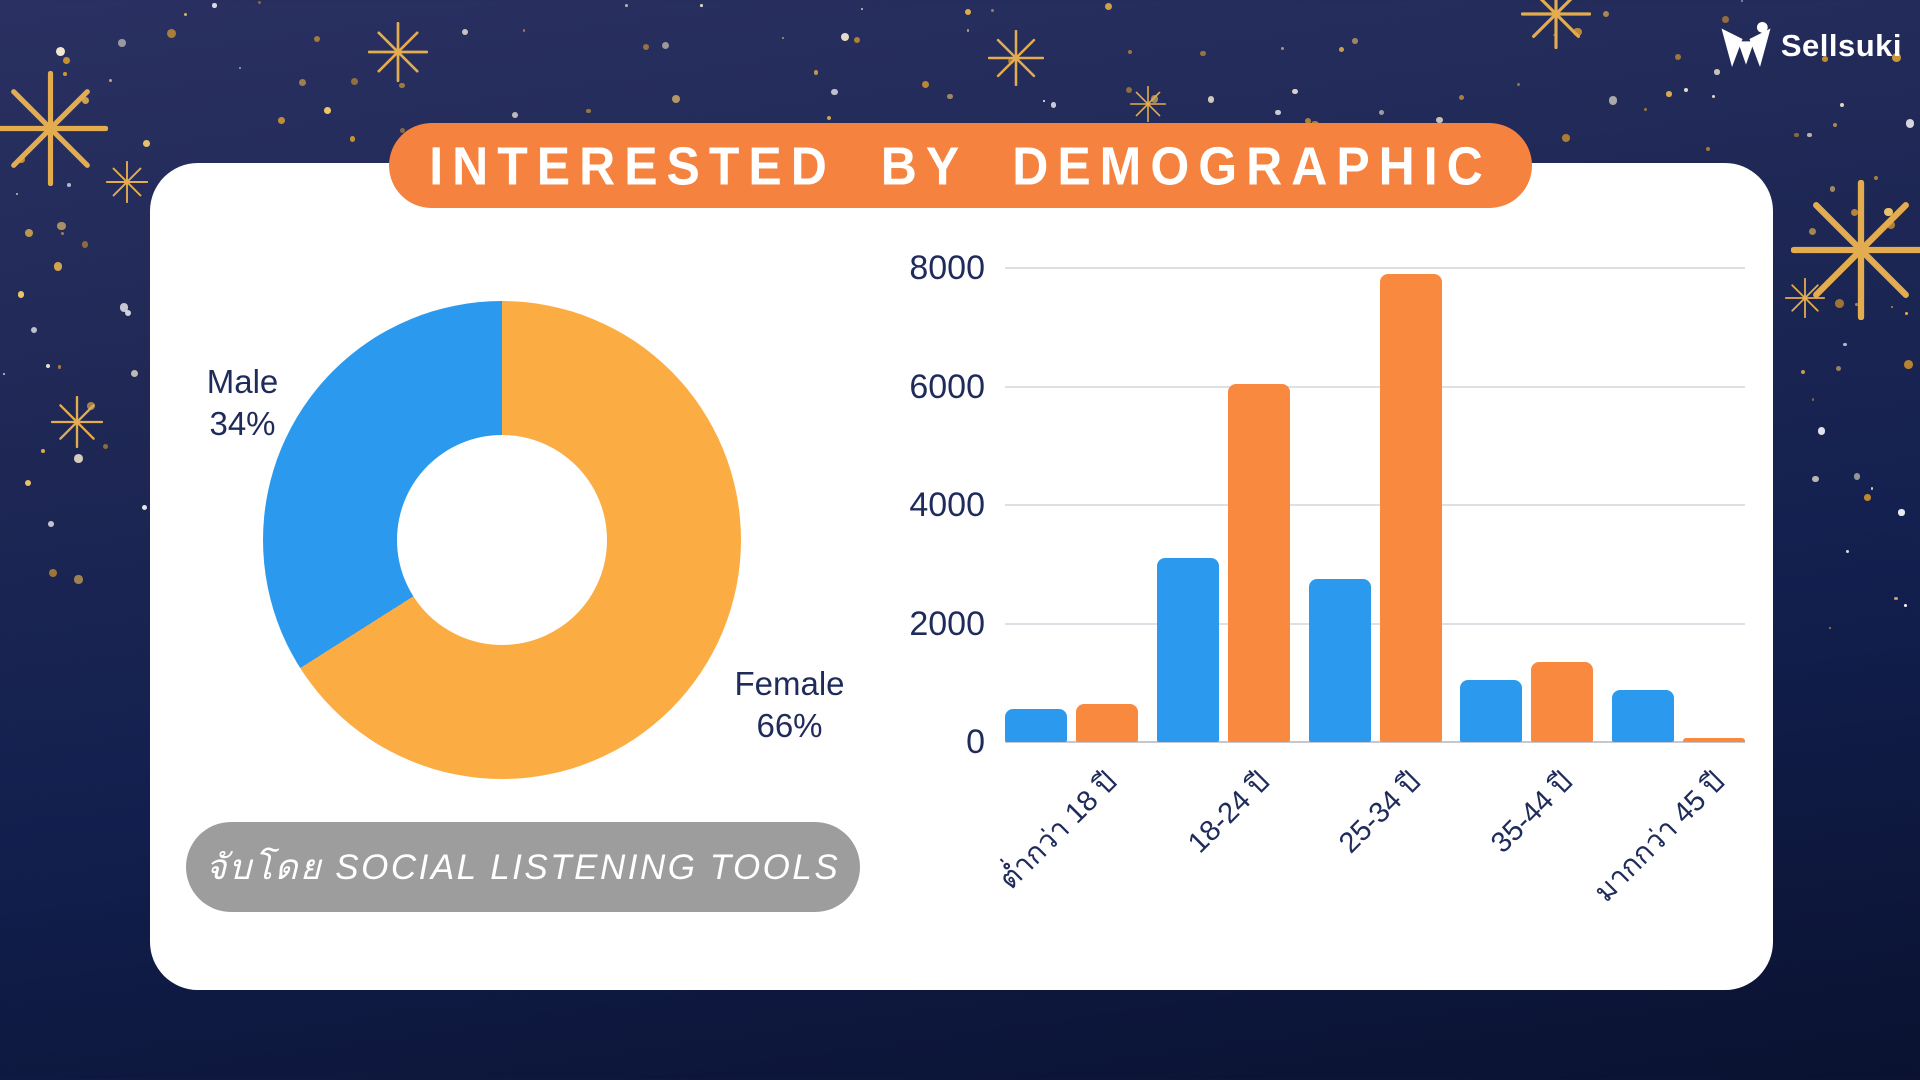  Describe the element at coordinates (242, 381) in the screenshot. I see `male-label: Male` at that location.